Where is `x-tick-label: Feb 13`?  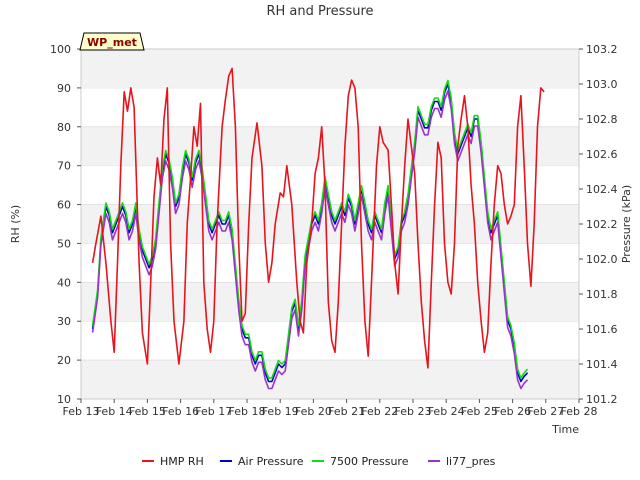 x-tick-label: Feb 13 is located at coordinates (81, 411).